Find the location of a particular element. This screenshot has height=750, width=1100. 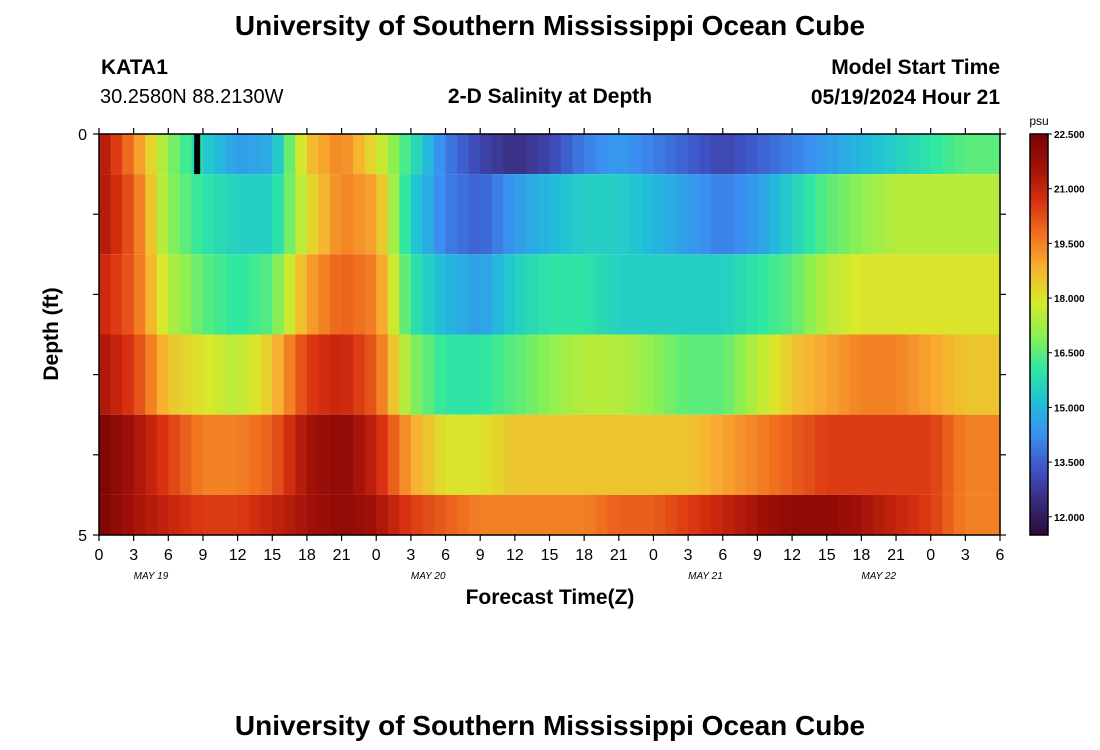

x-tick-label: 18 is located at coordinates (861, 555).